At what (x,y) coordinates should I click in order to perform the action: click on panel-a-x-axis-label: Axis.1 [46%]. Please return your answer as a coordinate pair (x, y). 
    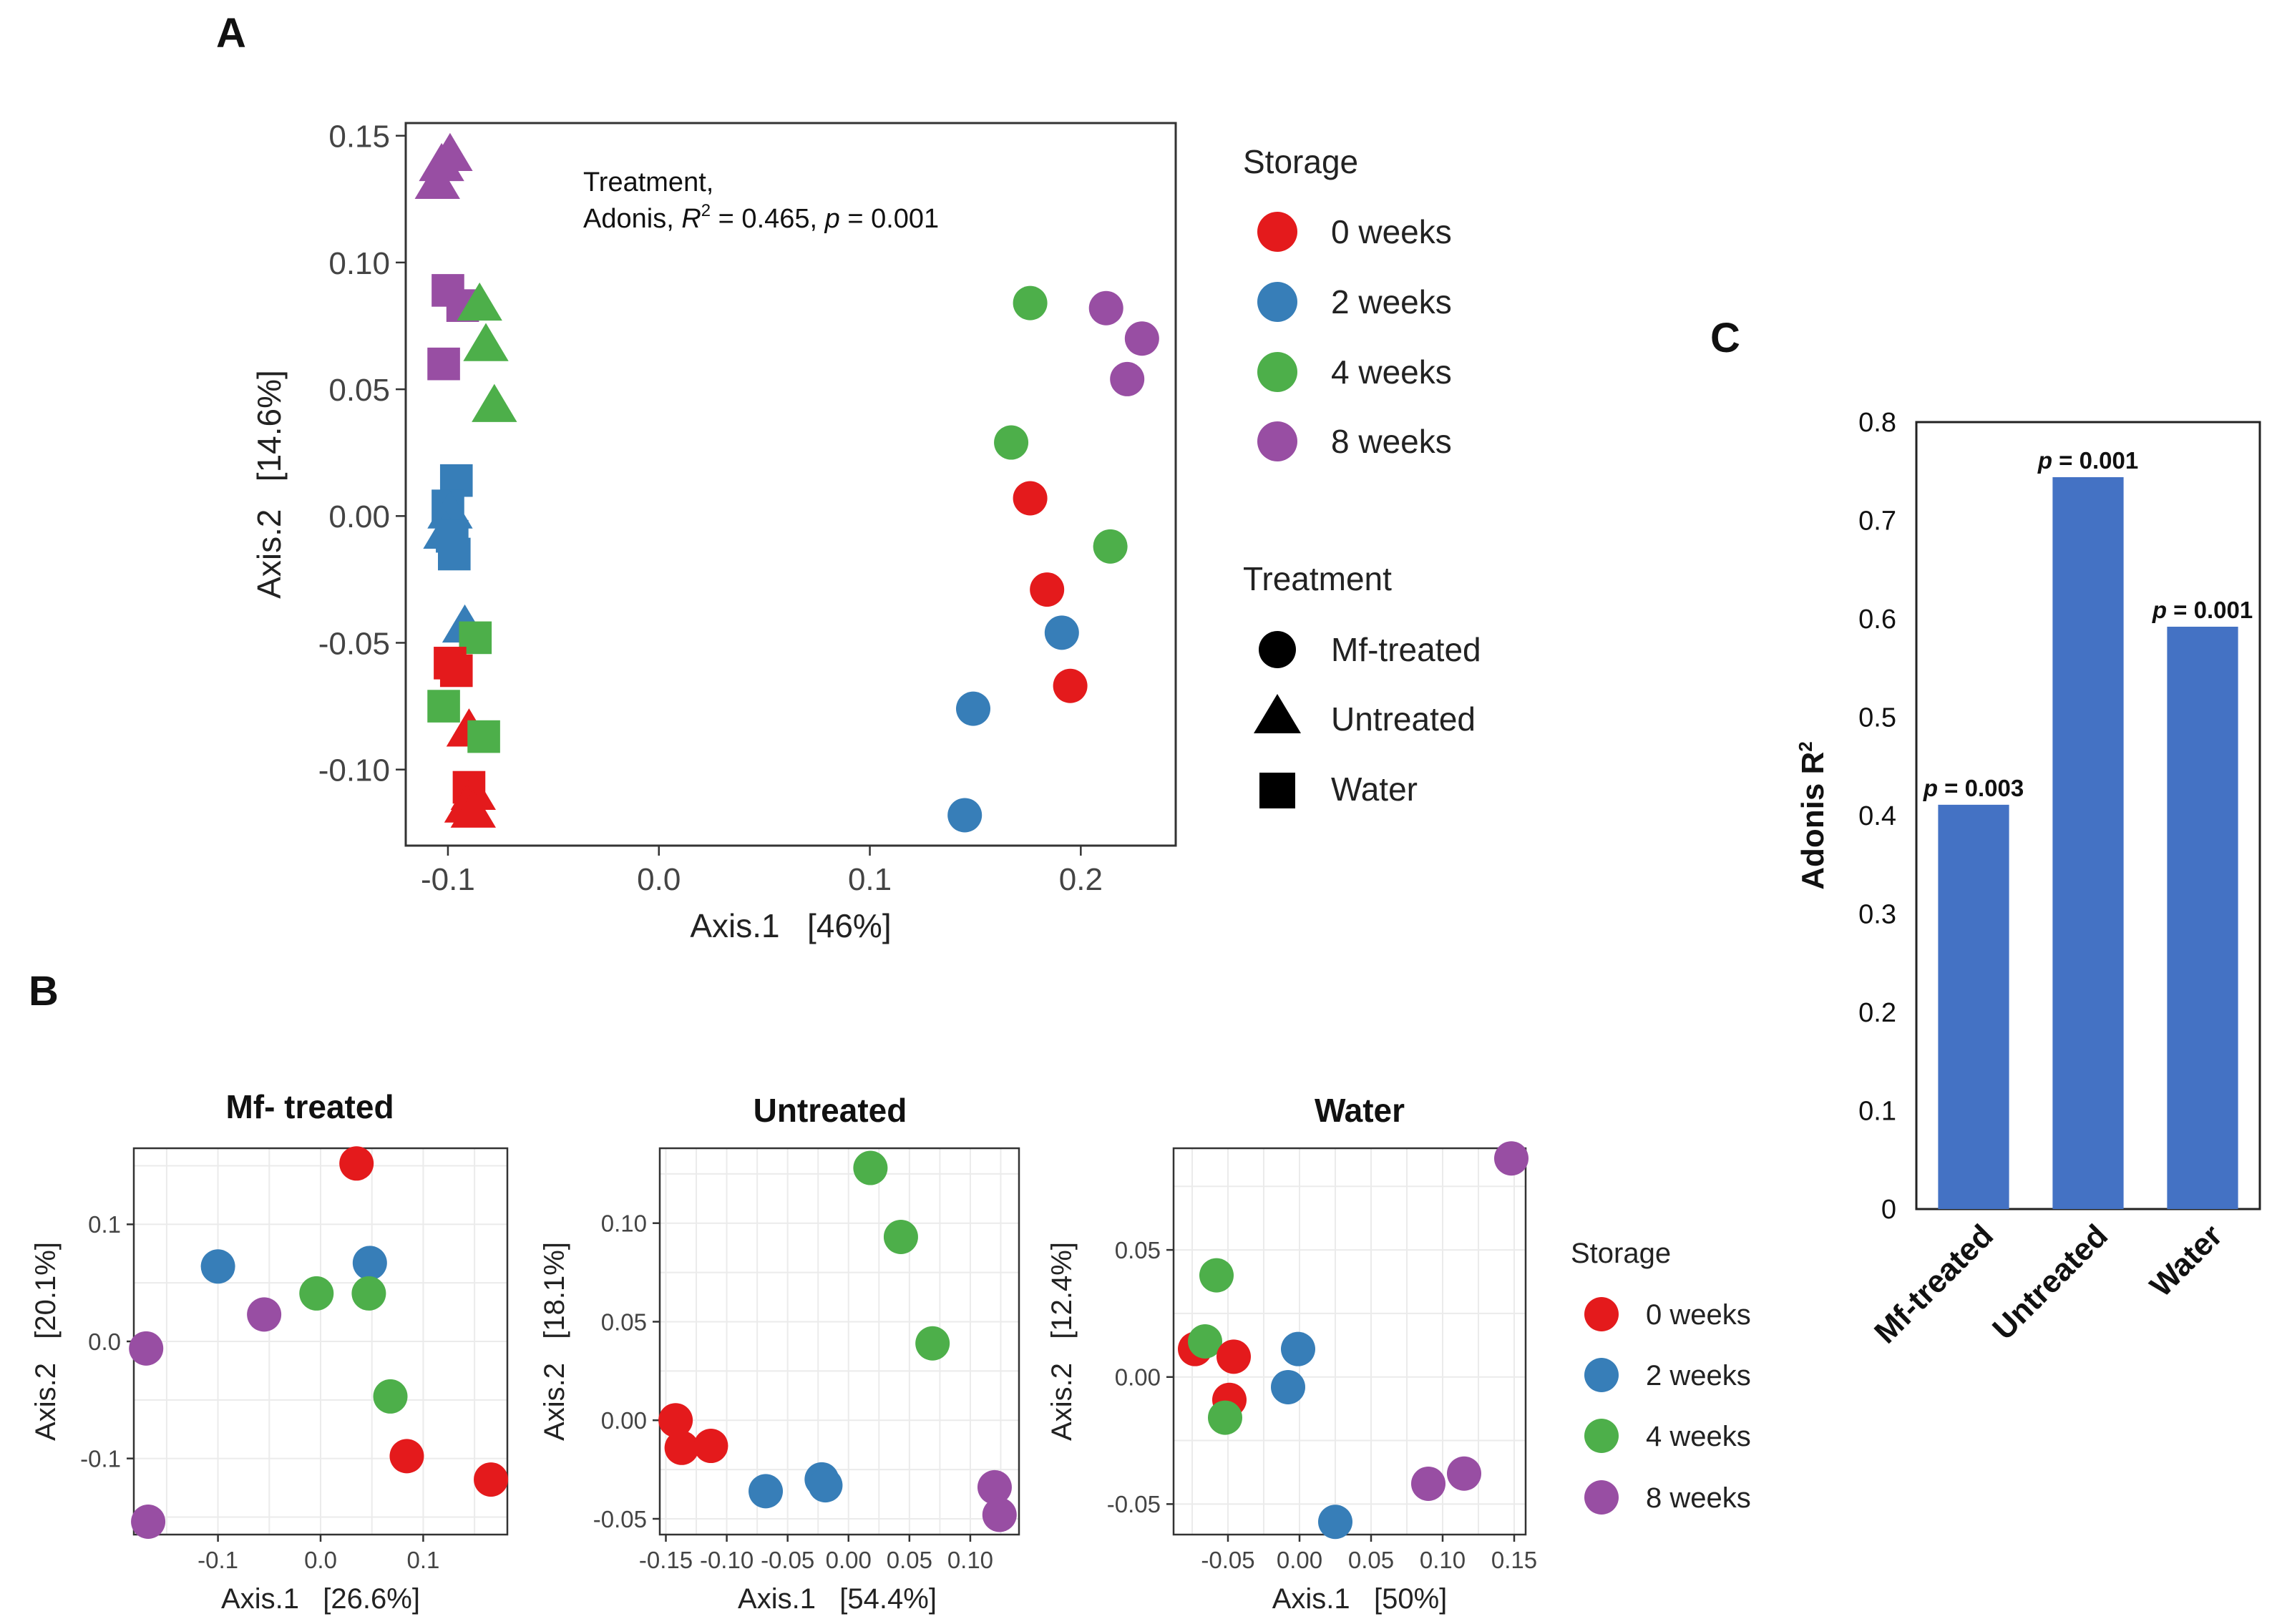
    Looking at the image, I should click on (790, 925).